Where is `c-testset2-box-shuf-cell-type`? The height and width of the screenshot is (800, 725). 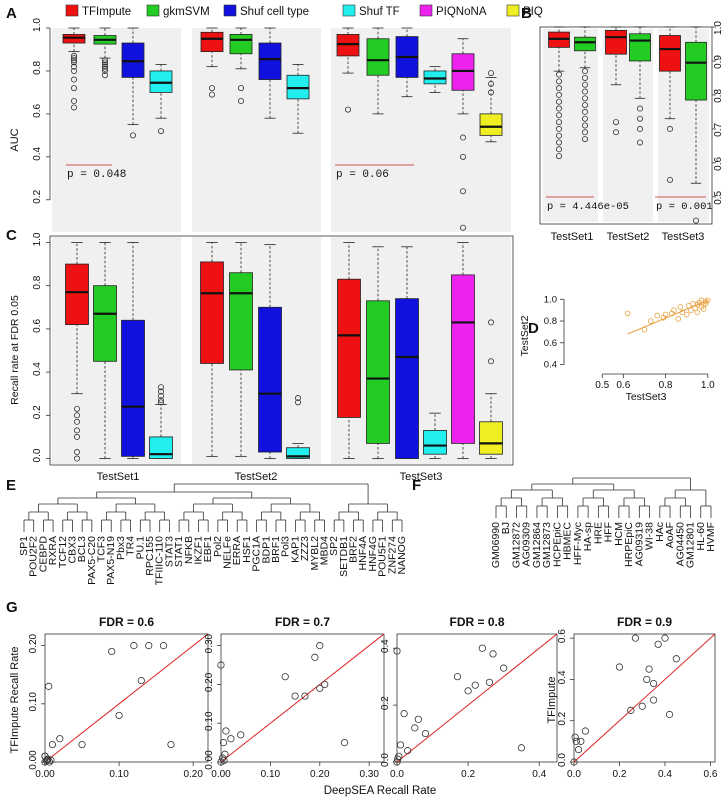
c-testset2-box-shuf-cell-type is located at coordinates (270, 351).